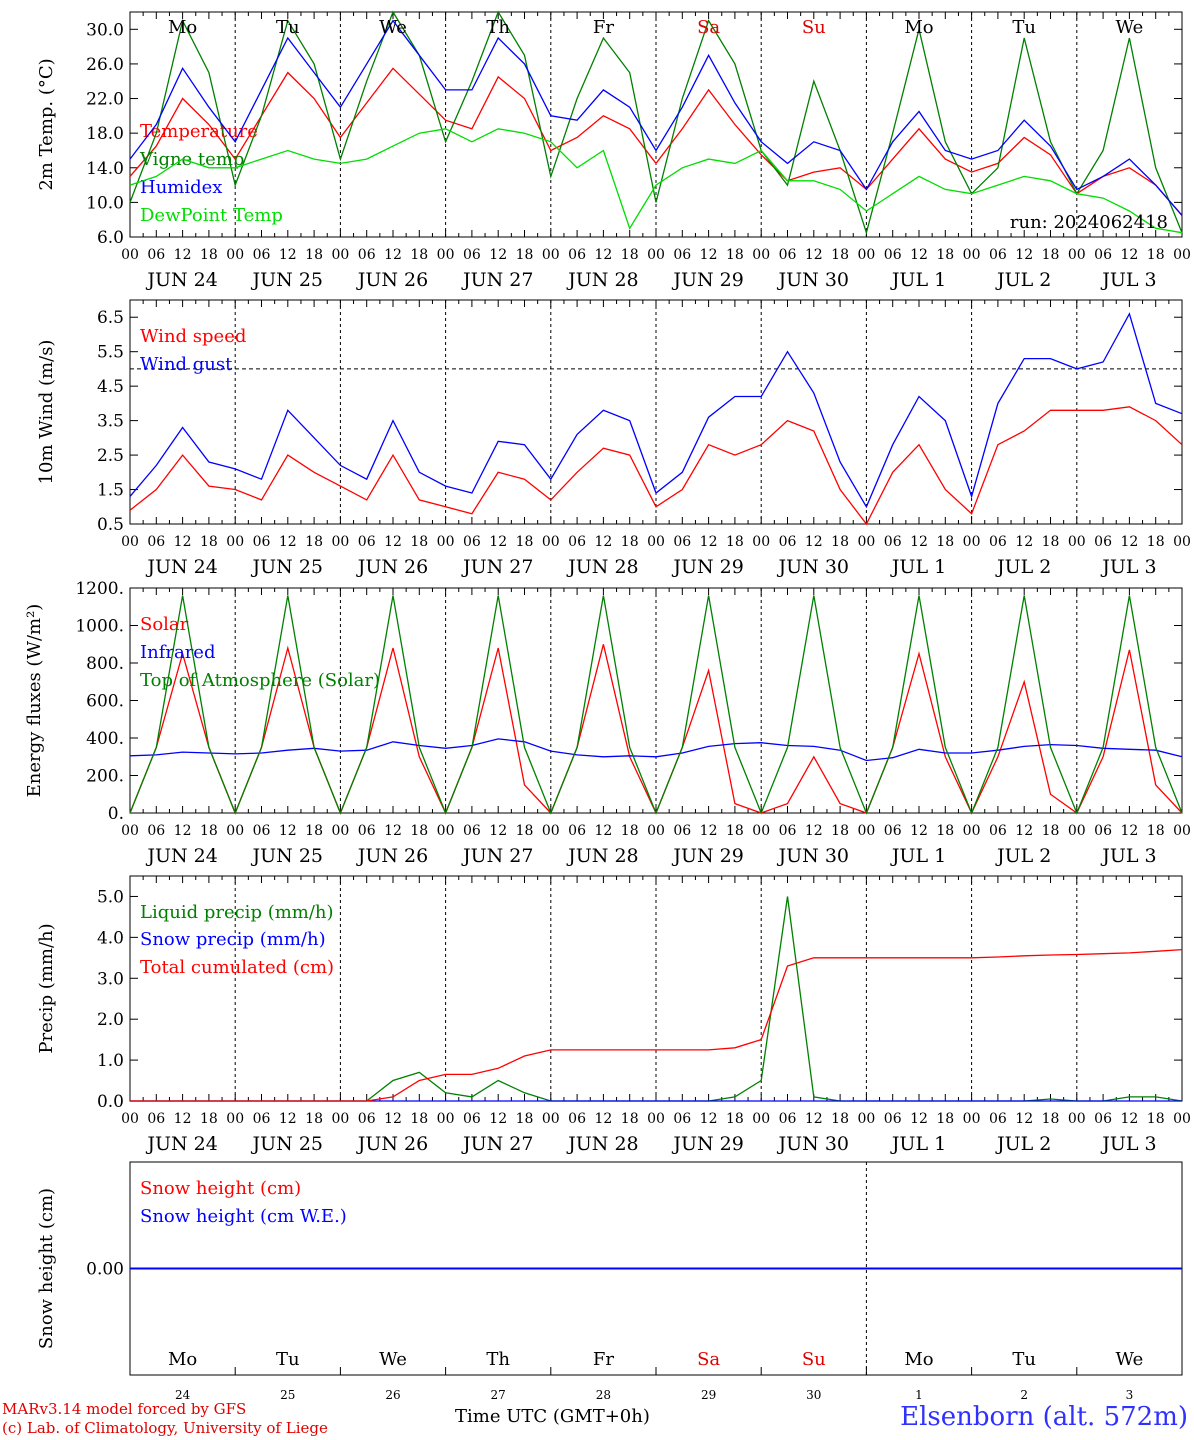 The height and width of the screenshot is (1440, 1194). I want to click on y-tick-label: 400., so click(105, 739).